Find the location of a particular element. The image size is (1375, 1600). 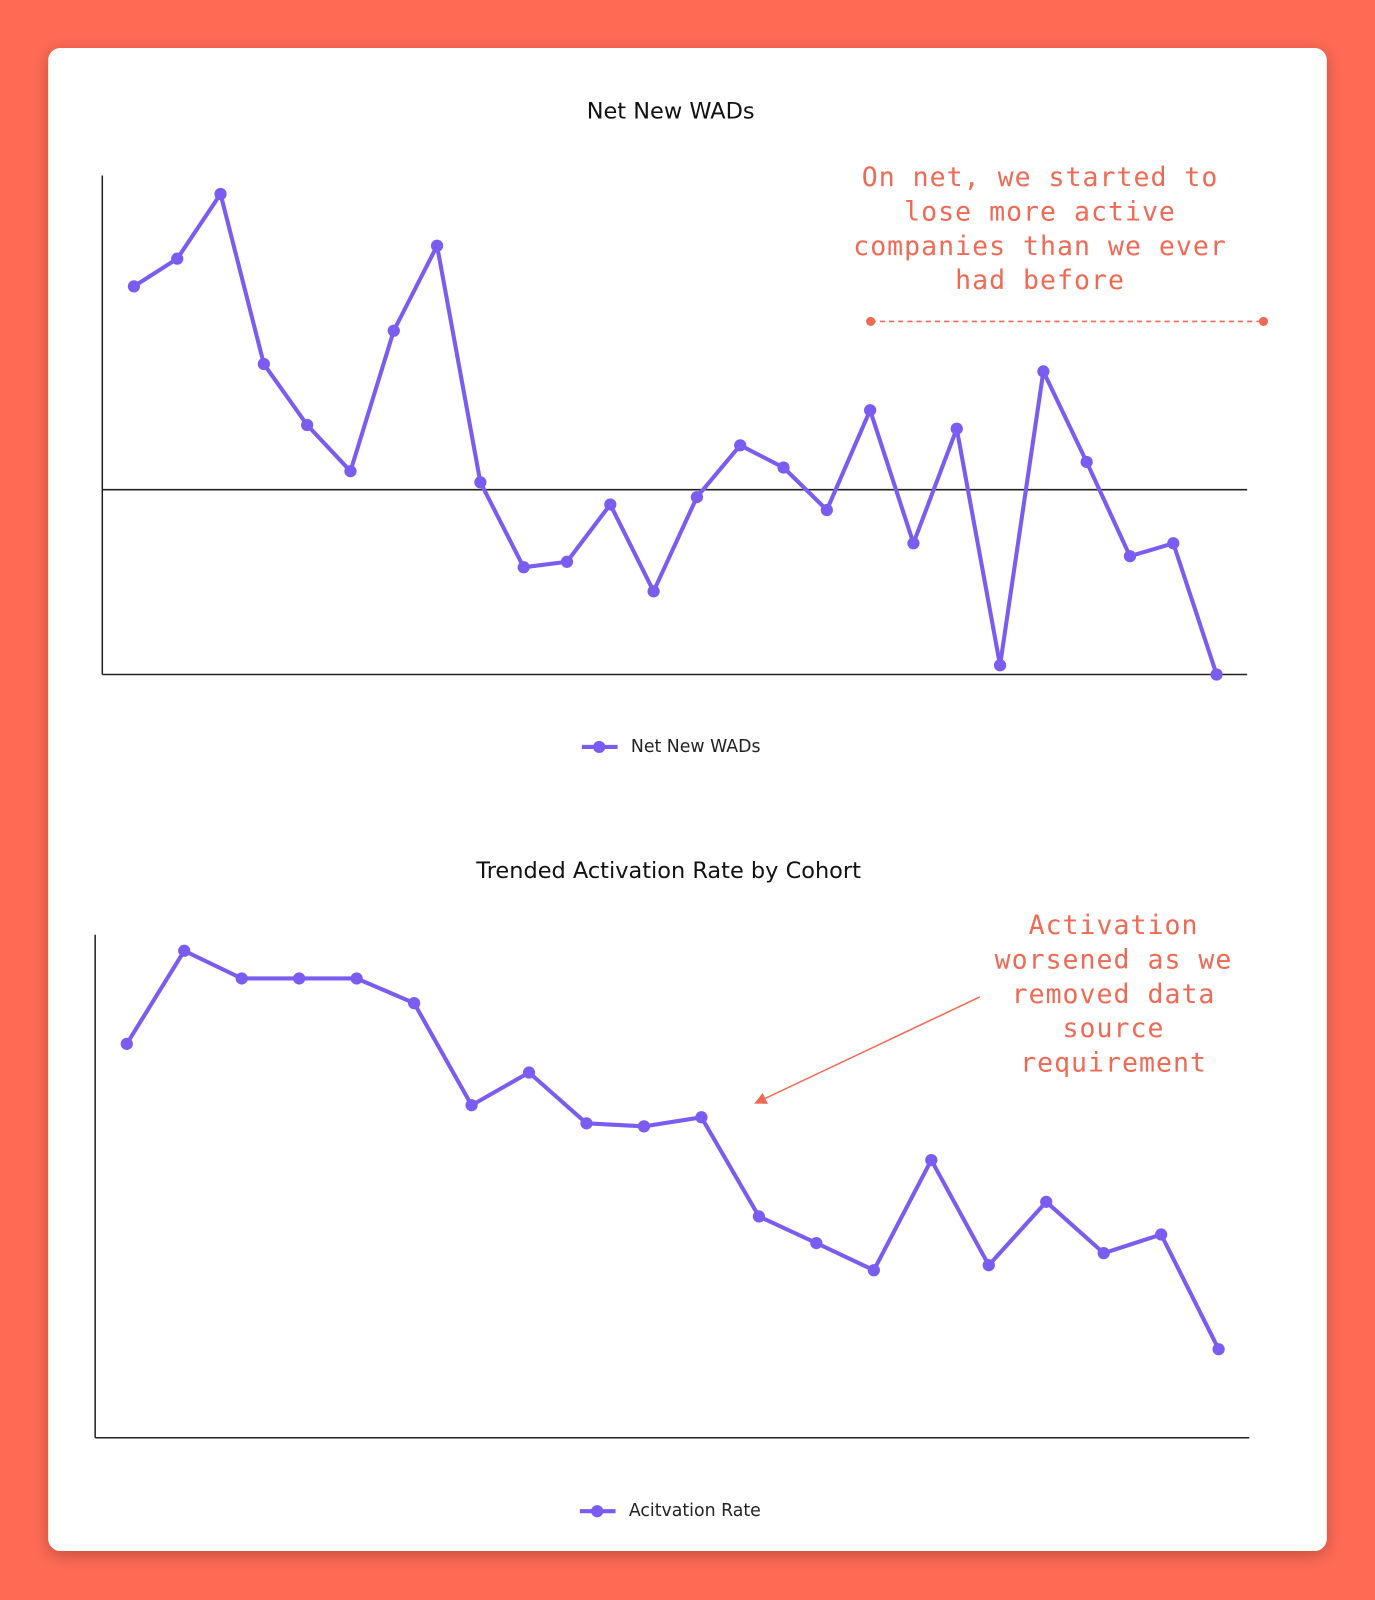

chart-title: Net New WADs is located at coordinates (671, 112).